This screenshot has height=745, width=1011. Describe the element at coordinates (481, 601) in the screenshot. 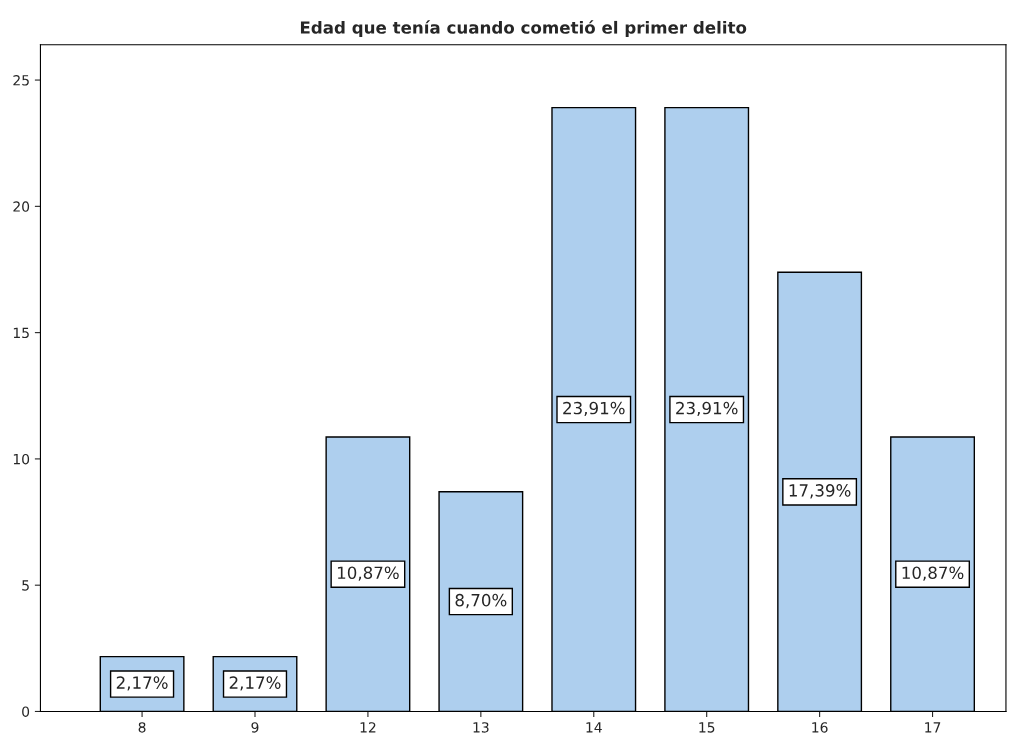

I see `data-label: 8,70%` at that location.